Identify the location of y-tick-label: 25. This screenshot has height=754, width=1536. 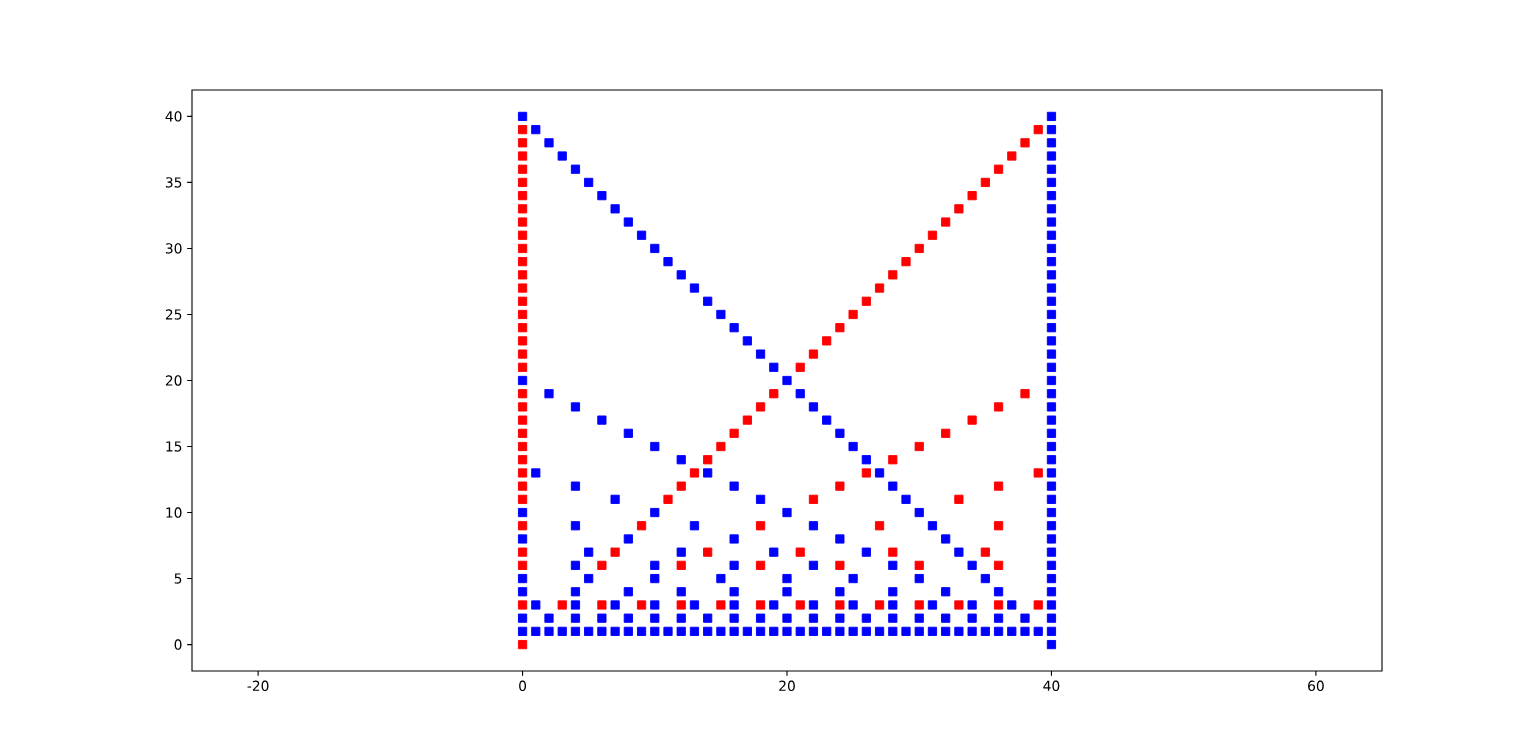
(173, 314).